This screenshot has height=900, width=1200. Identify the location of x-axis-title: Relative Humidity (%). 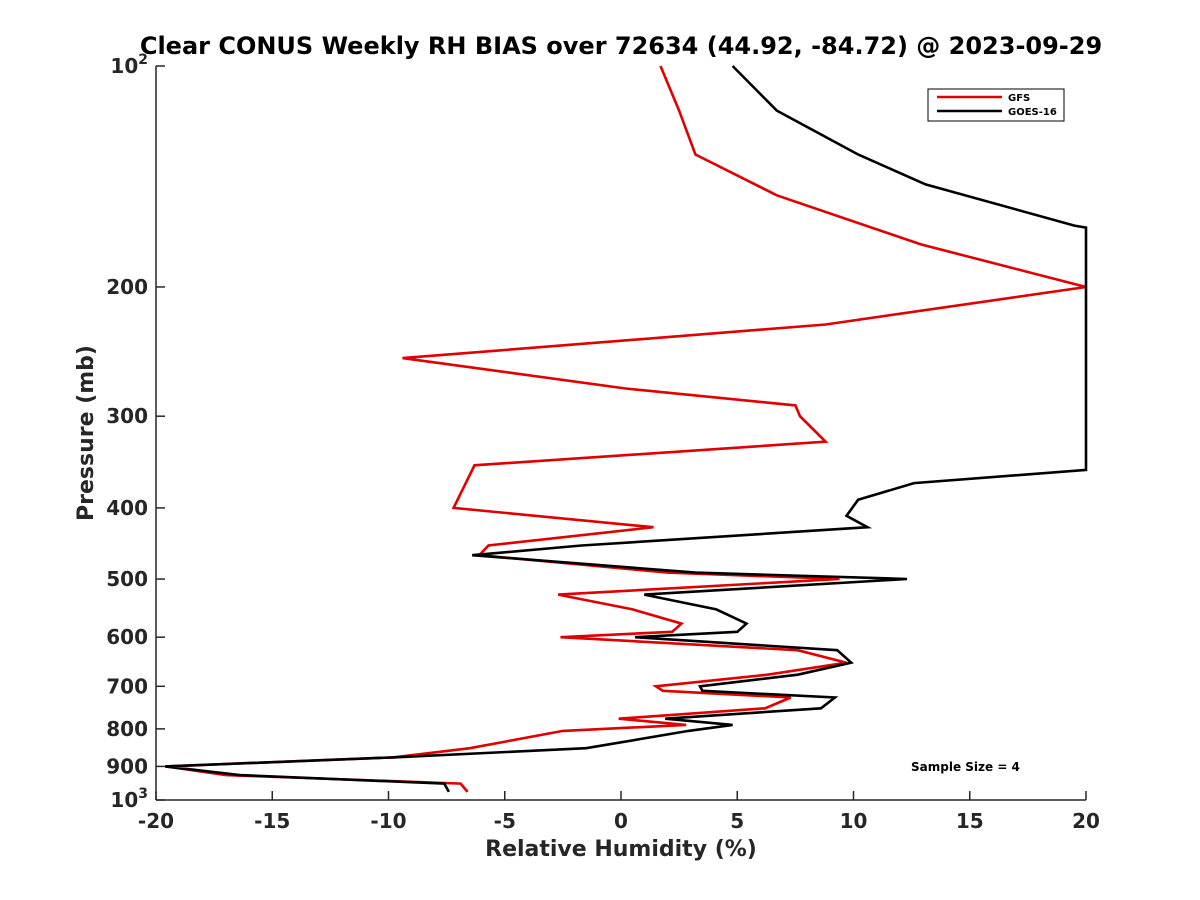
(621, 849).